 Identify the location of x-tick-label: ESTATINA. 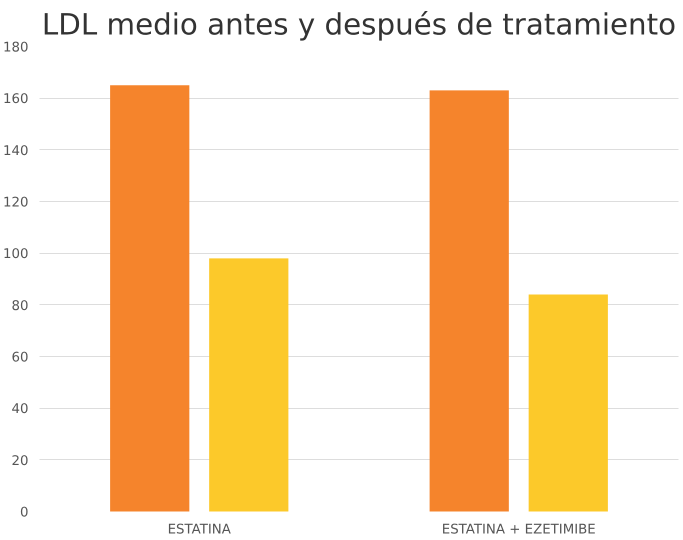
(199, 530).